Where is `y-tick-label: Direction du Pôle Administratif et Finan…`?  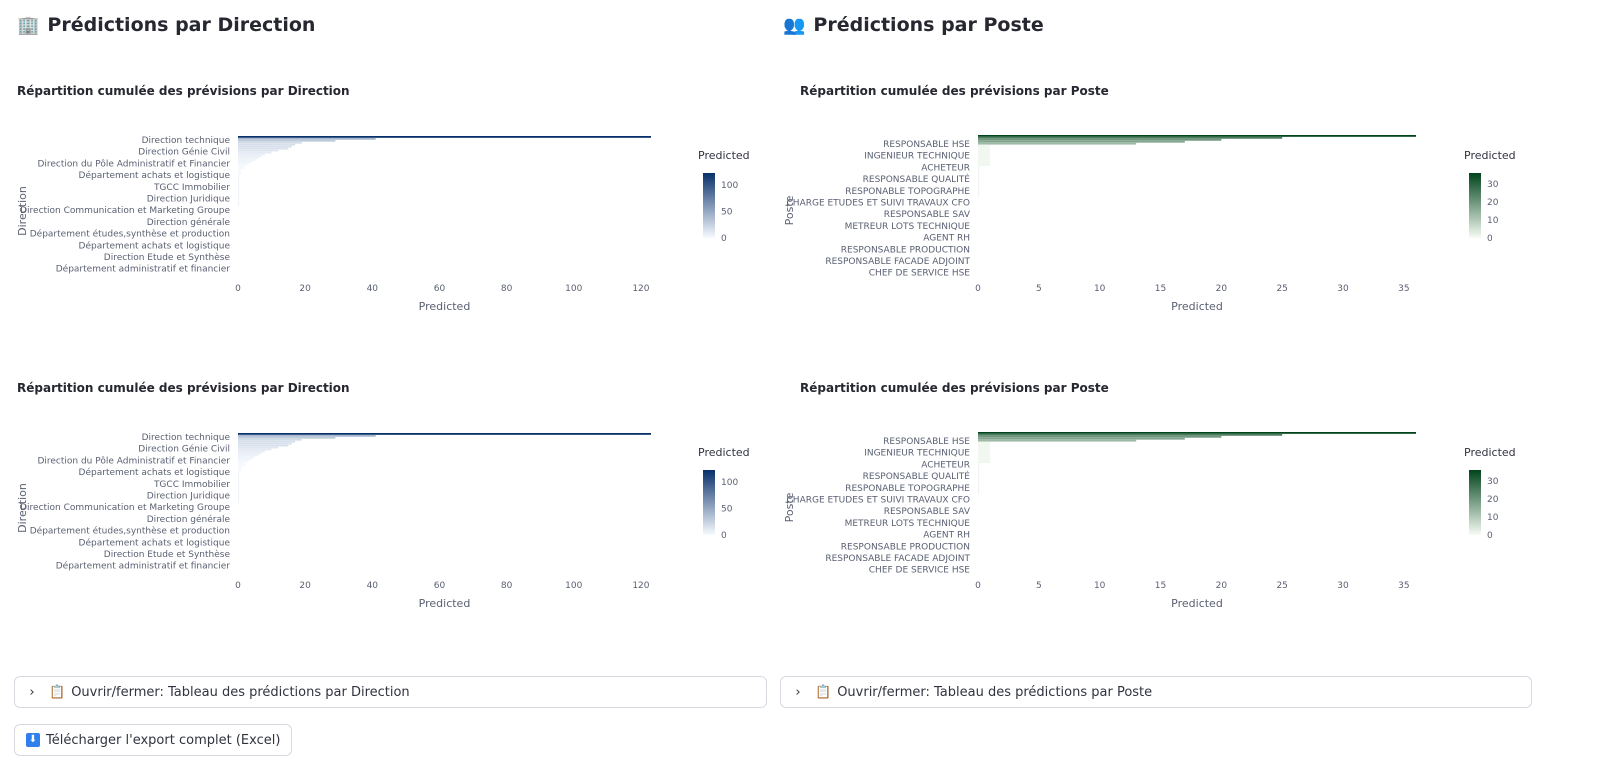
y-tick-label: Direction du Pôle Administratif et Finan… is located at coordinates (133, 460).